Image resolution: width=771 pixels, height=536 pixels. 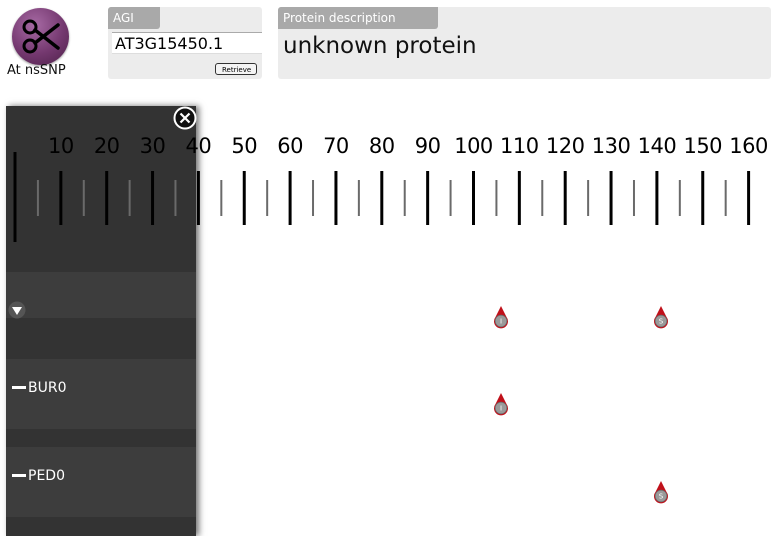 I want to click on ruler-tick-label: 30, so click(x=152, y=146).